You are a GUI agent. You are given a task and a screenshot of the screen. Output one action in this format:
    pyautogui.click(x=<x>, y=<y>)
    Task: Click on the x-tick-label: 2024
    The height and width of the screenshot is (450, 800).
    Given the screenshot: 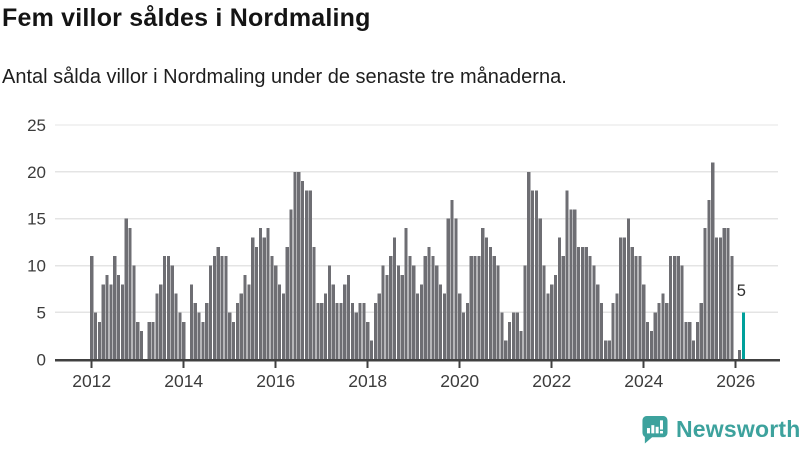 What is the action you would take?
    pyautogui.click(x=643, y=381)
    